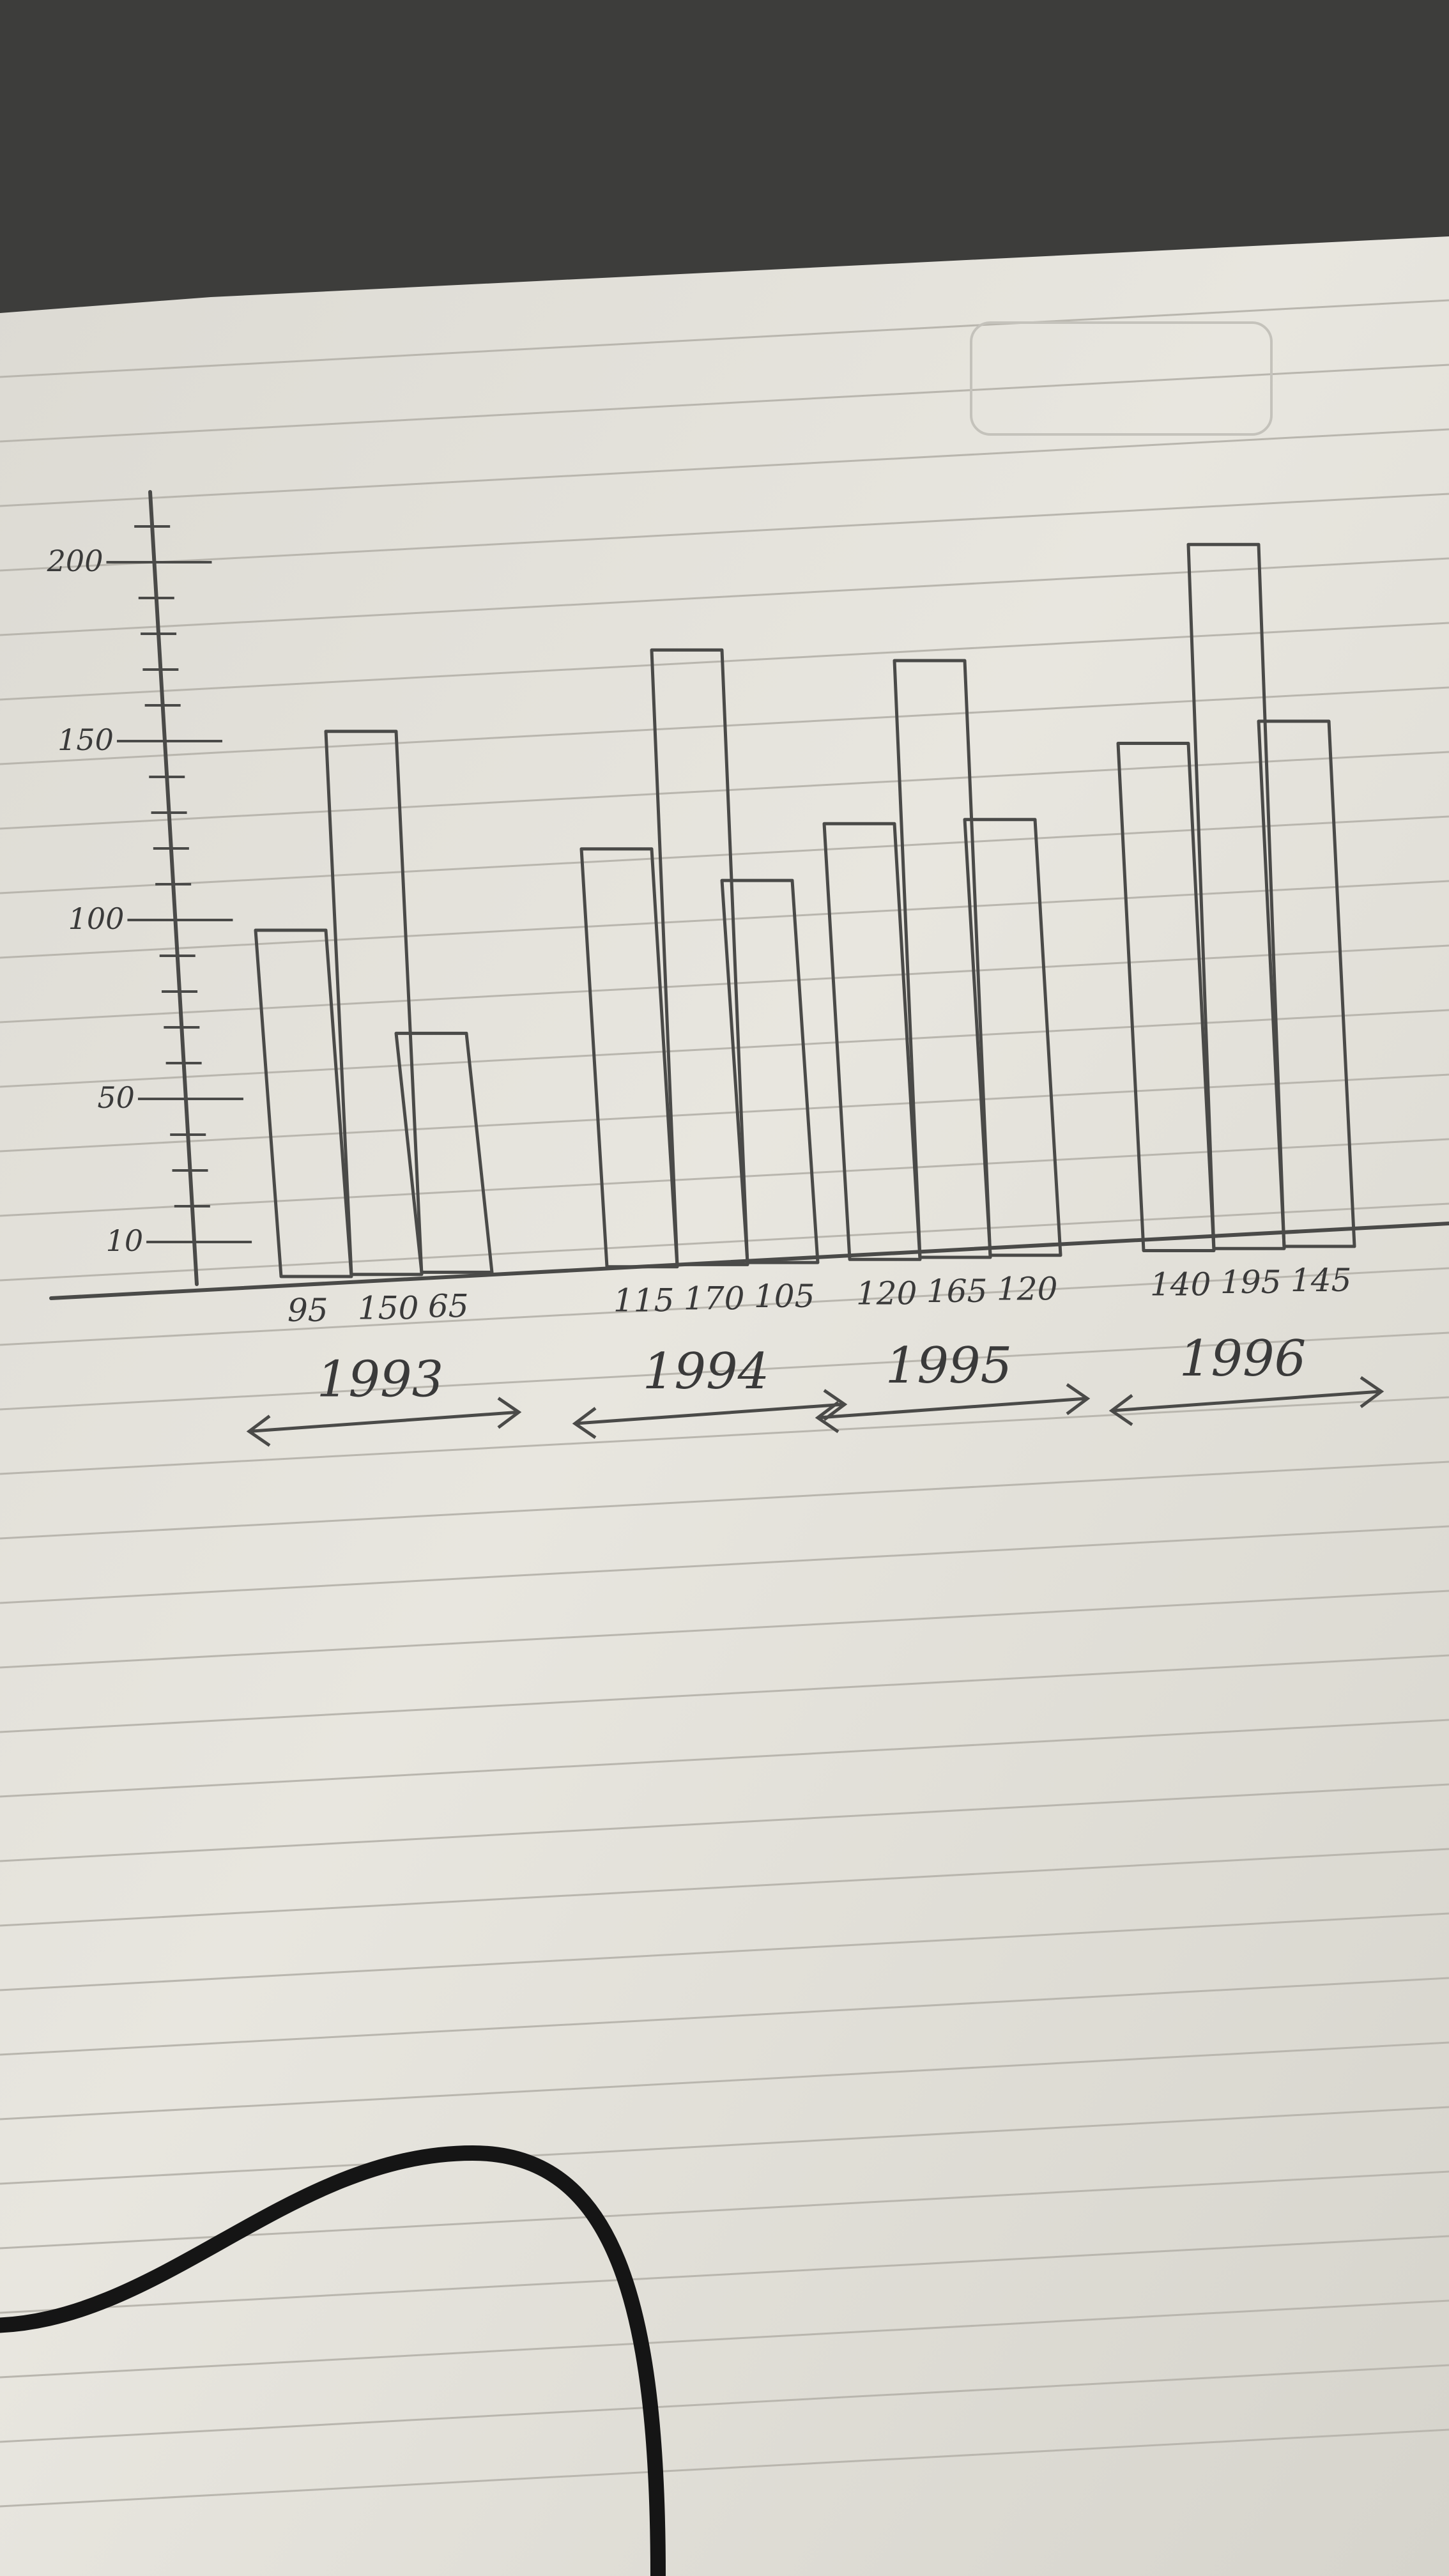  Describe the element at coordinates (1121, 378) in the screenshot. I see `printed-date-box` at that location.